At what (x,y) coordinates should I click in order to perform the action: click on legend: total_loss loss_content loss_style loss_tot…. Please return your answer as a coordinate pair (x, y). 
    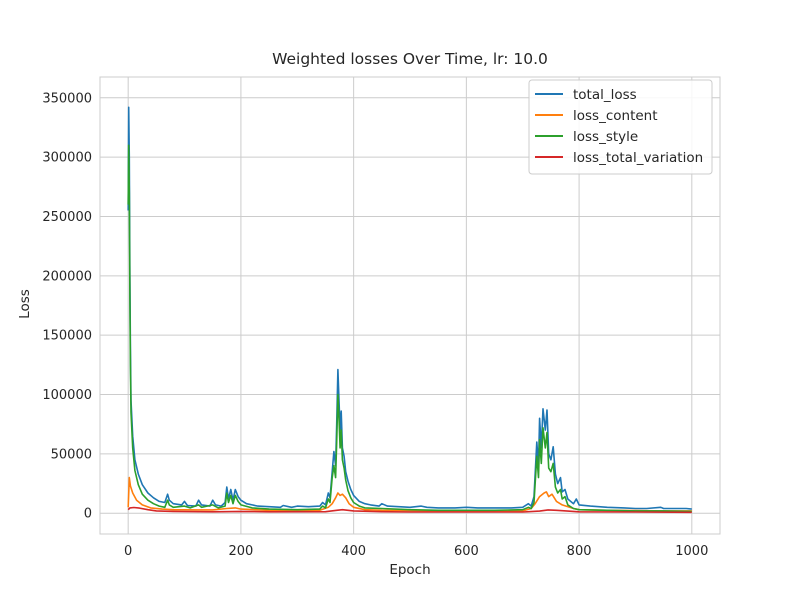
    Looking at the image, I should click on (620, 127).